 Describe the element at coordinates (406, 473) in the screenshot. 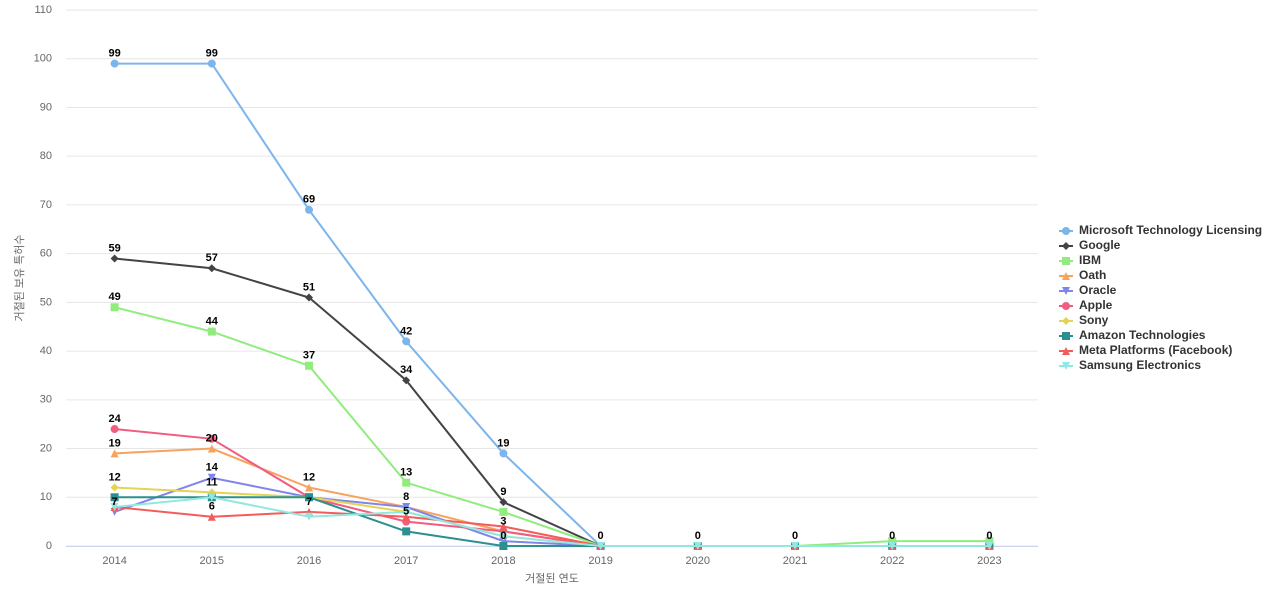

I see `data-label: 13` at that location.